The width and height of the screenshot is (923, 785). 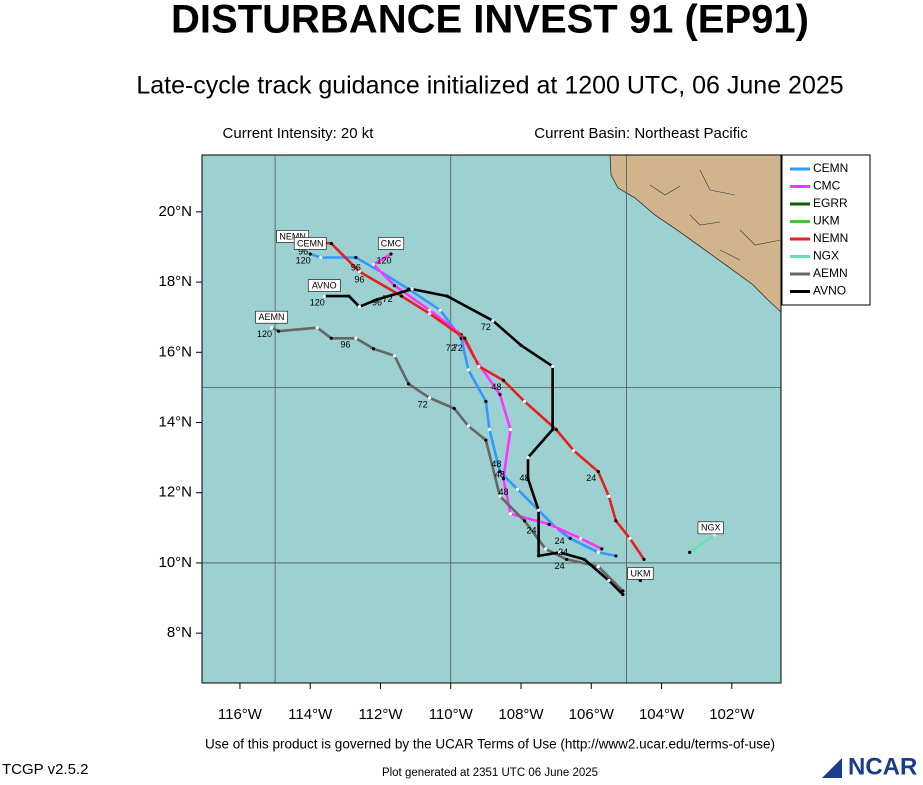 What do you see at coordinates (490, 21) in the screenshot?
I see `title: DISTURBANCE INVEST 91 (EP91)` at bounding box center [490, 21].